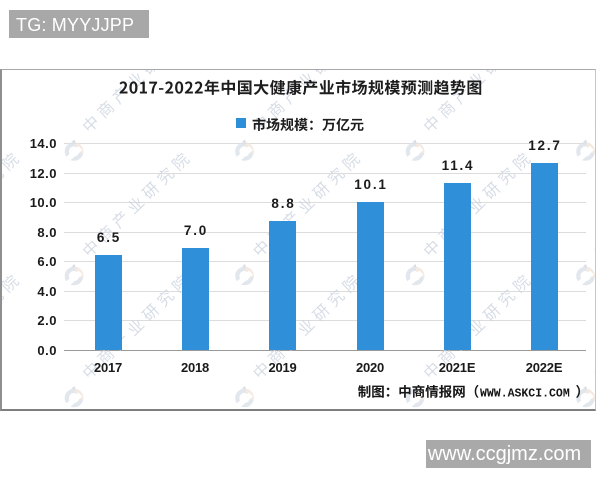  What do you see at coordinates (525, 394) in the screenshot?
I see `svg-text: WWW.ASKCI.COM` at bounding box center [525, 394].